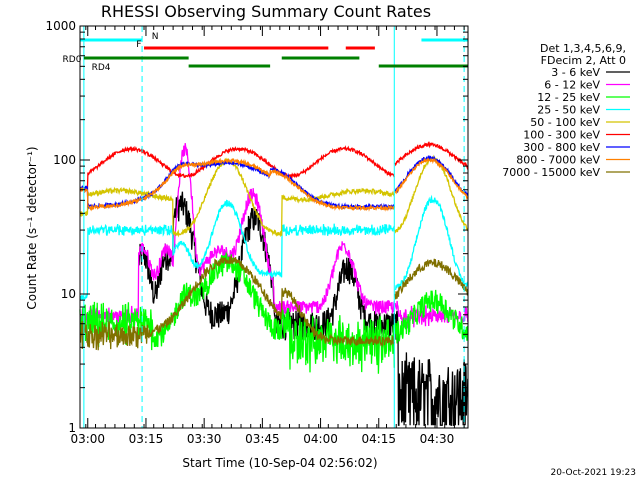  I want to click on y-tick-label-1: 10, so click(68, 294).